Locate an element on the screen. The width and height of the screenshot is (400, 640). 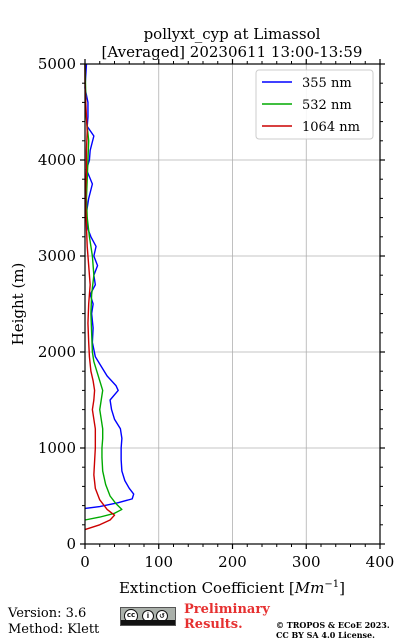
y-tick-label: 4000 is located at coordinates (57, 160).